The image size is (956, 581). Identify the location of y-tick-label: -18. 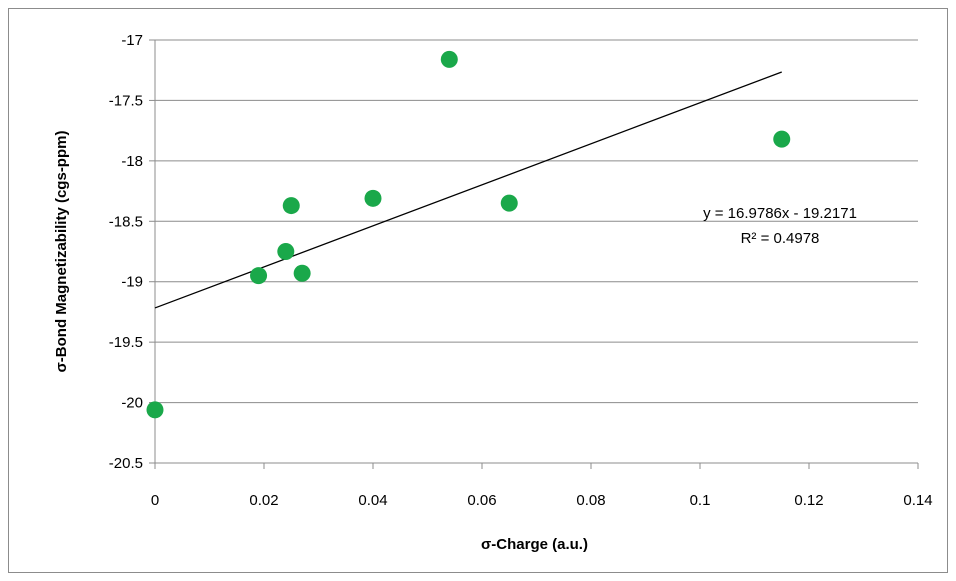
(132, 161).